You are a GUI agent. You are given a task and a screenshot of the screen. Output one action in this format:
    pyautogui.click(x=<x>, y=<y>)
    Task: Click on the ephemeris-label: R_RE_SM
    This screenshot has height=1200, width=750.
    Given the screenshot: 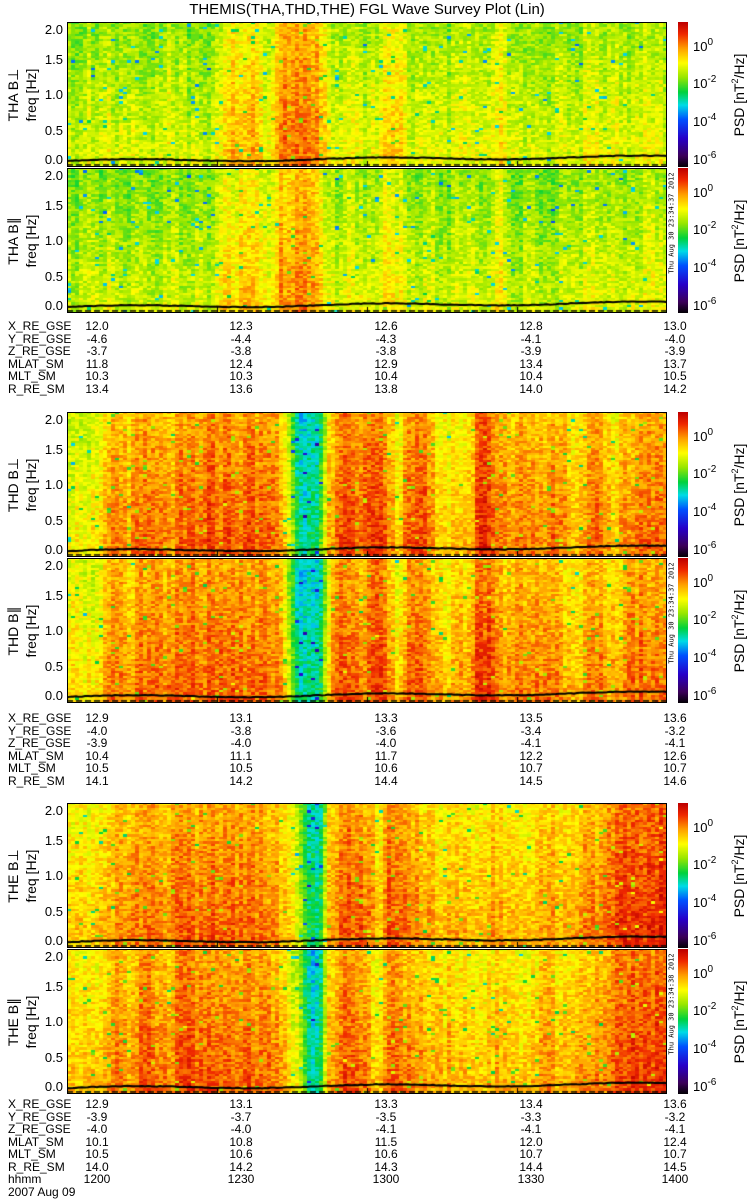 What is the action you would take?
    pyautogui.click(x=36, y=388)
    